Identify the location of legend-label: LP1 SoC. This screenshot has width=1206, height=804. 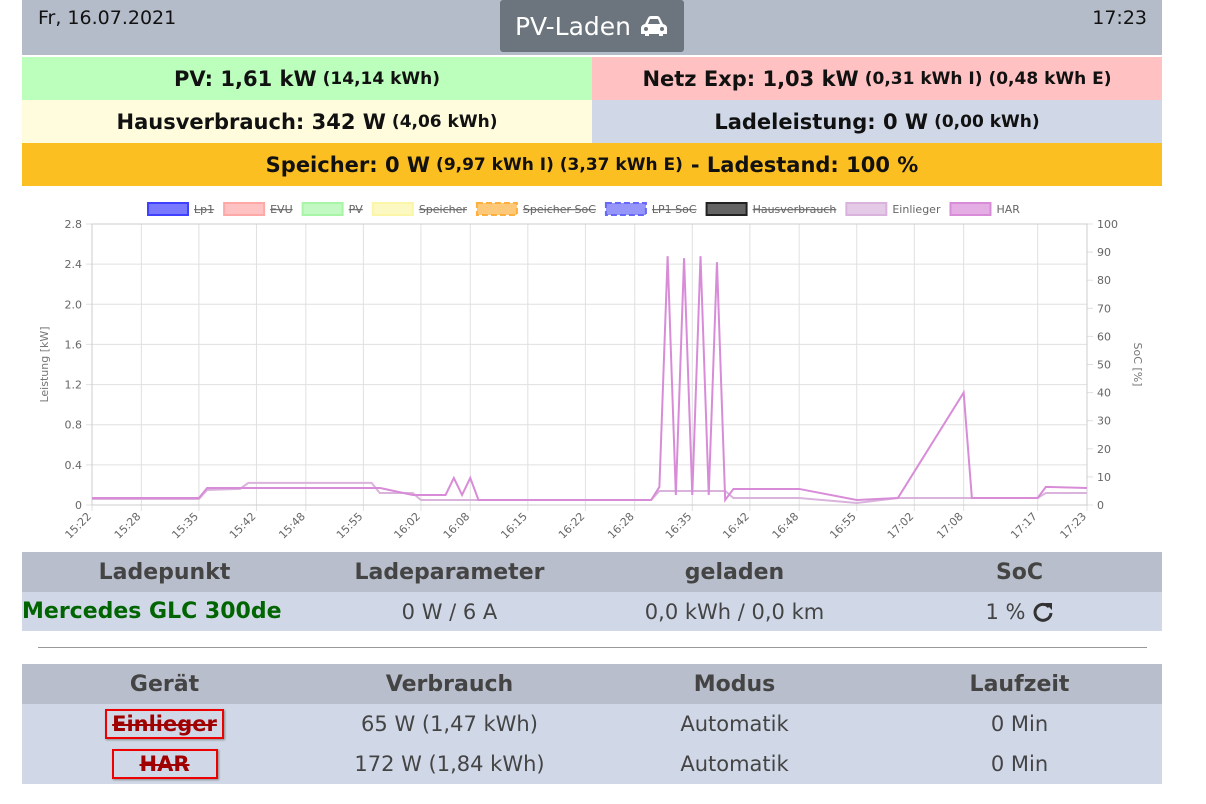
(674, 209).